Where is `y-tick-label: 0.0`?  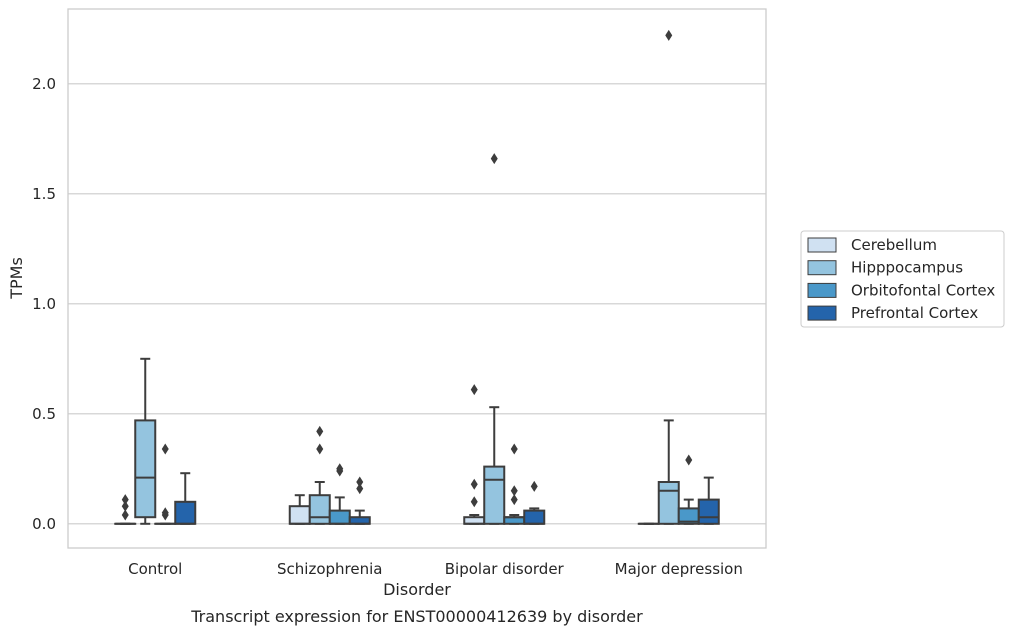
y-tick-label: 0.0 is located at coordinates (44, 524).